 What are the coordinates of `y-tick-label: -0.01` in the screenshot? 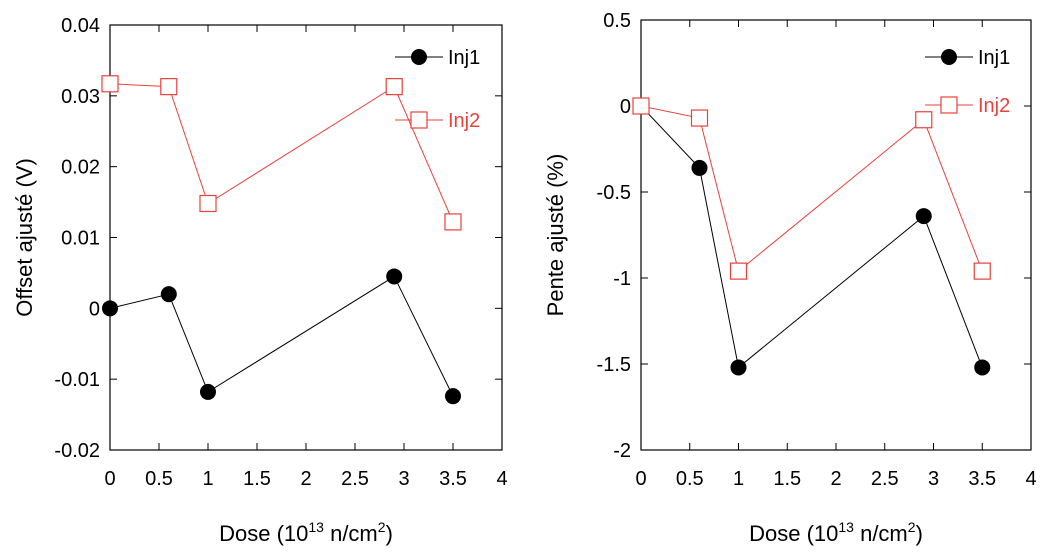 It's located at (77, 380).